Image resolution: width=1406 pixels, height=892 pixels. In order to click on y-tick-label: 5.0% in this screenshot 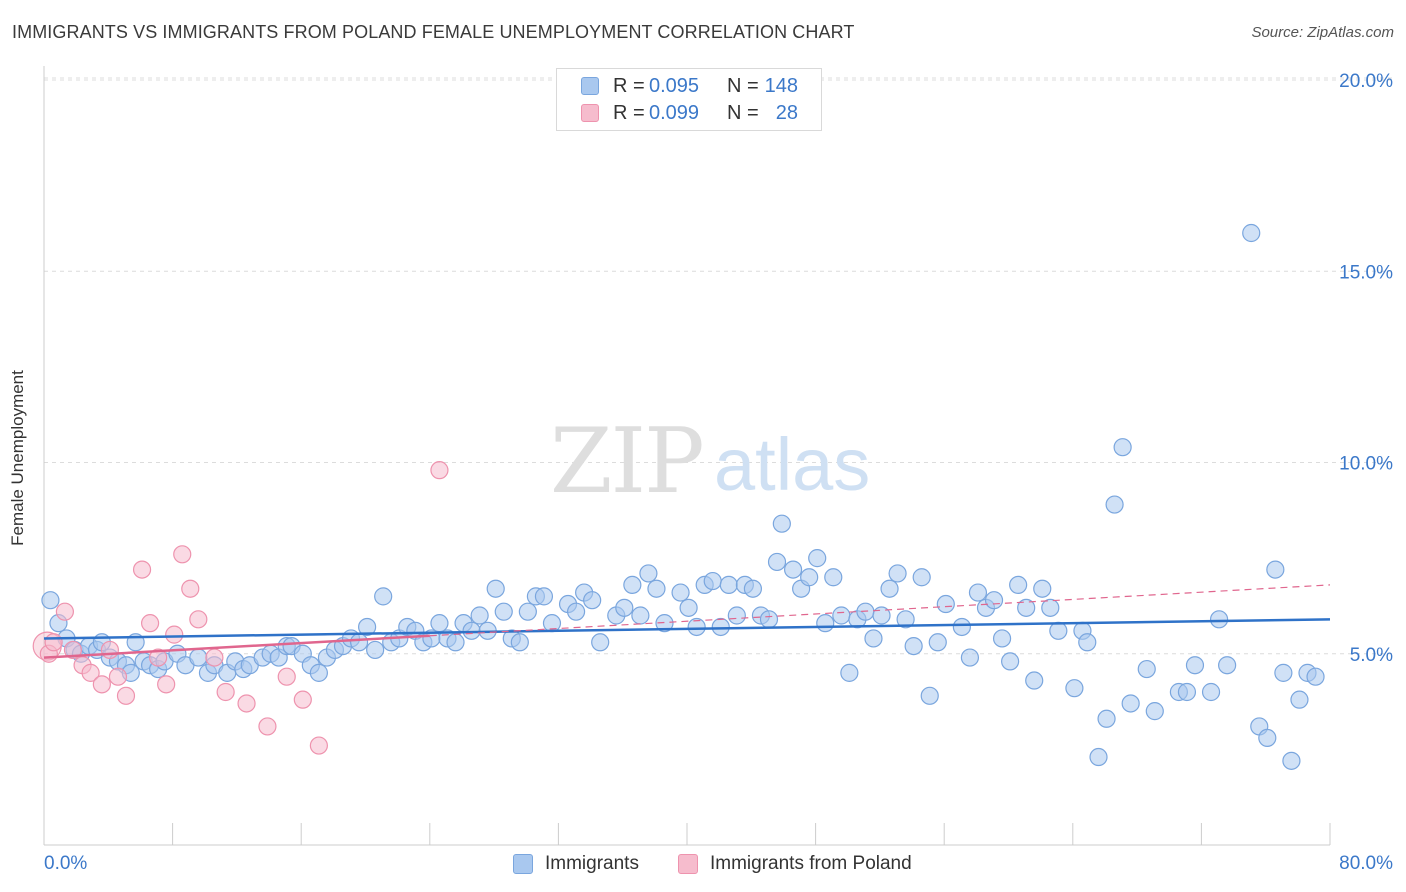, I will do `click(1371, 655)`.